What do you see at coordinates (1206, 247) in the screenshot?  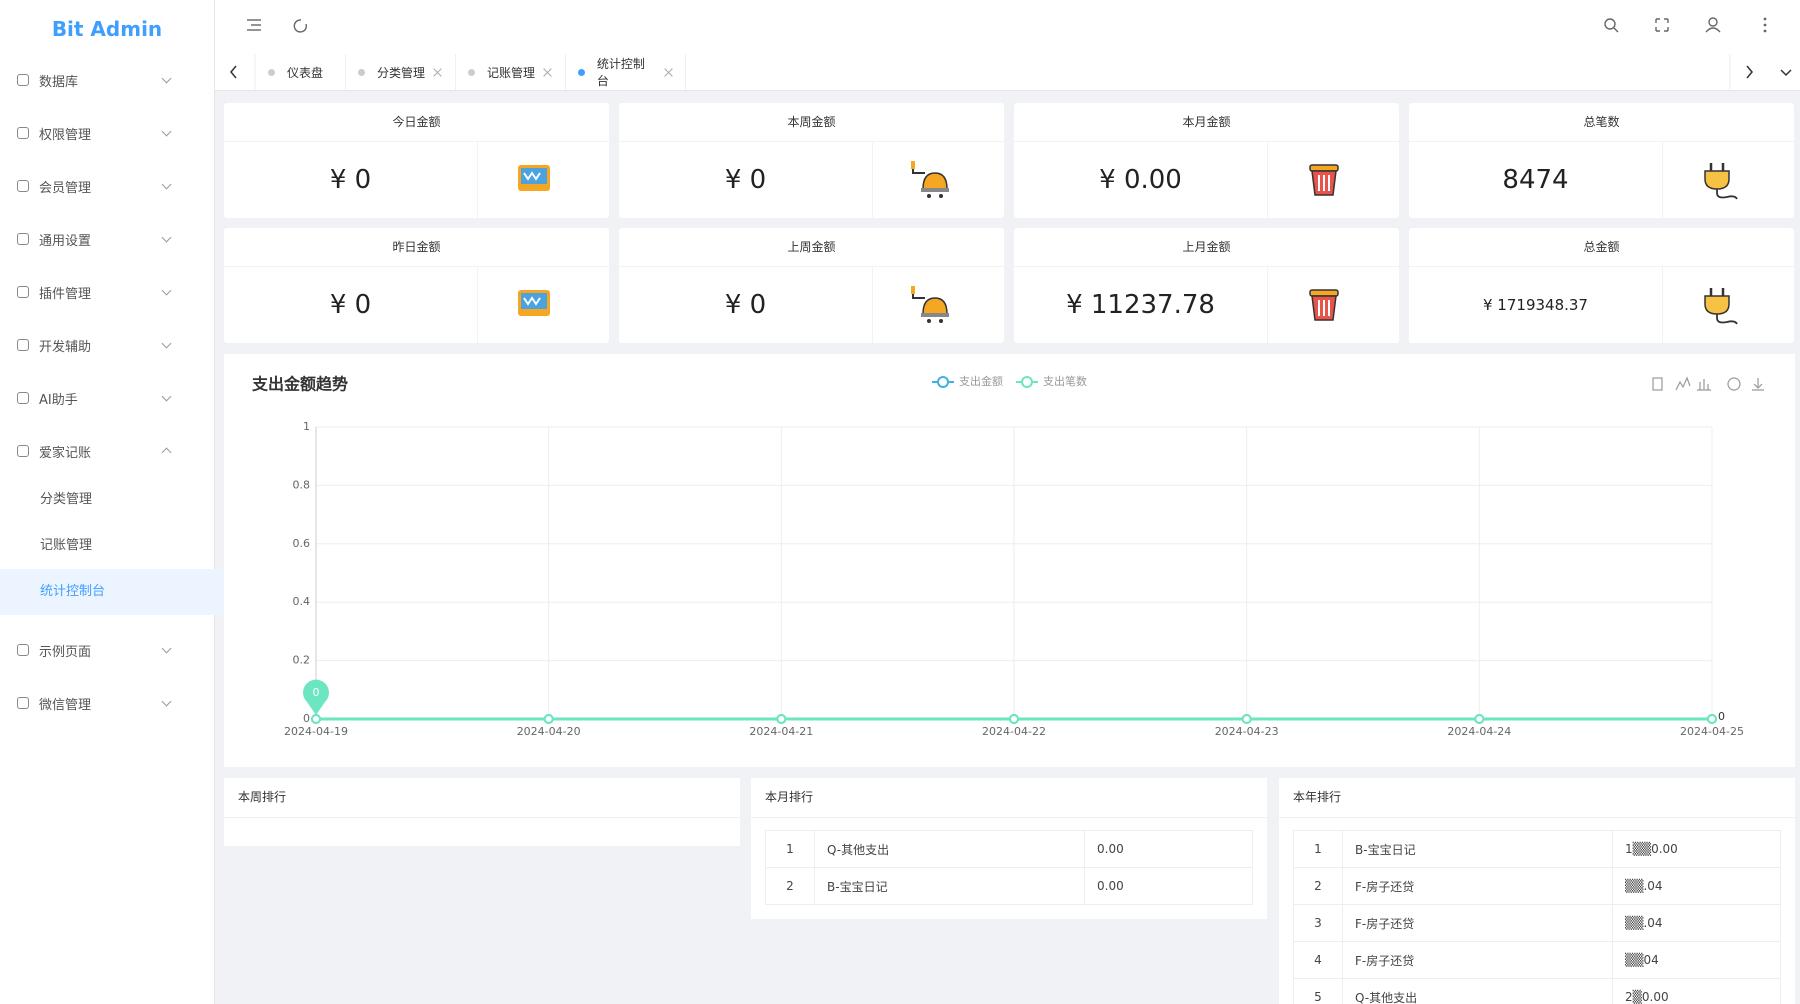 I see `stat-title: 上月金额` at bounding box center [1206, 247].